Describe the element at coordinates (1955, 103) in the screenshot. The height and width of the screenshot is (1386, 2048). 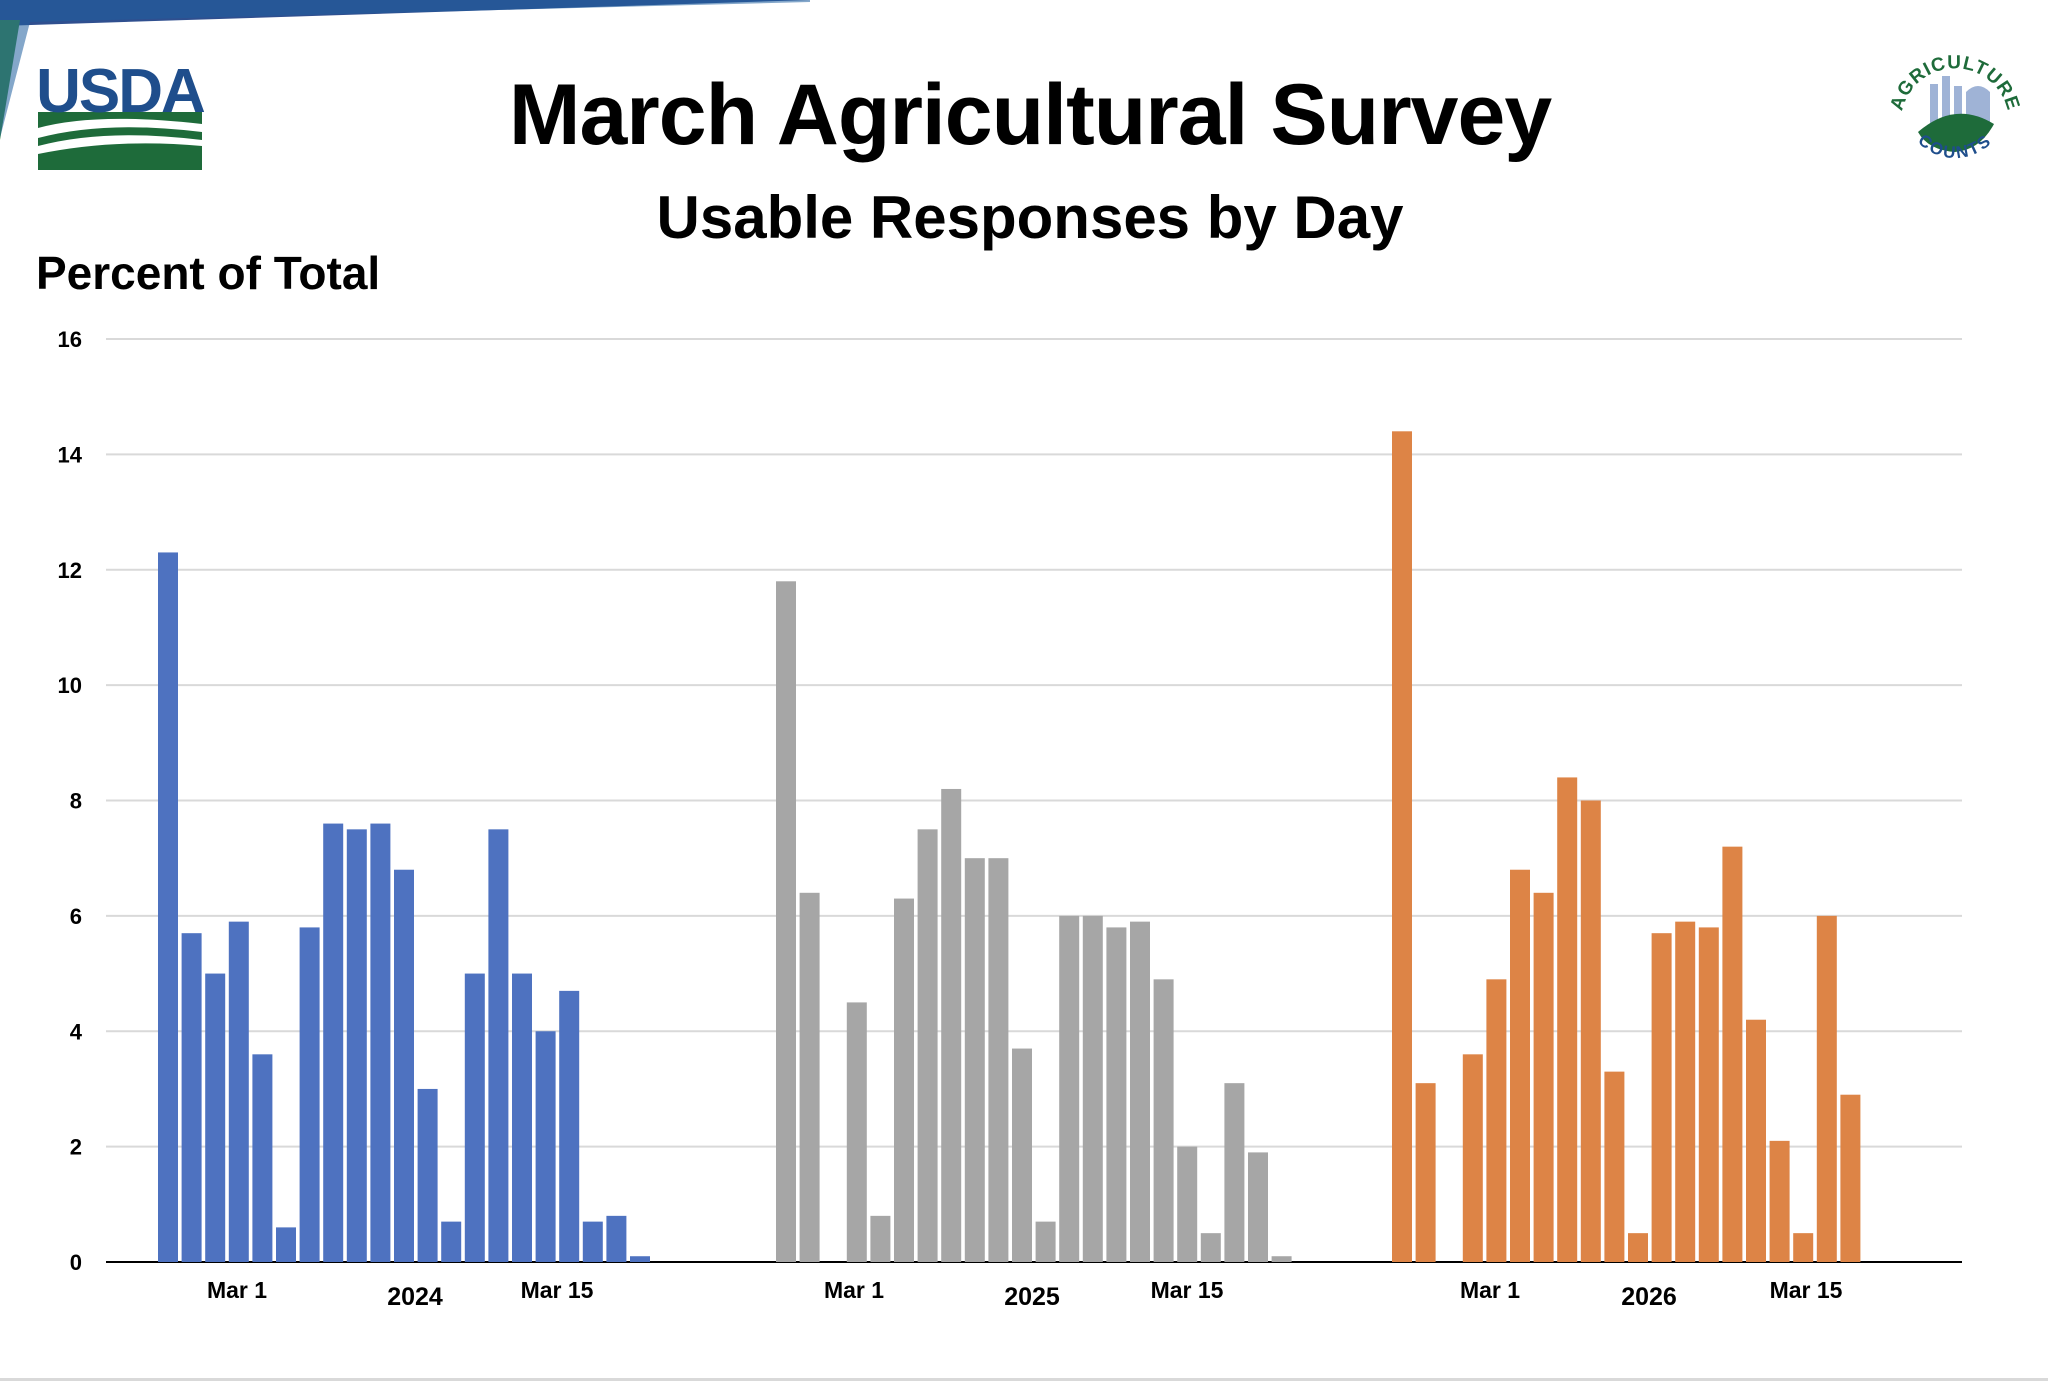
I see `agriculture-counts-seal: AGRICULTURE COUNTS` at that location.